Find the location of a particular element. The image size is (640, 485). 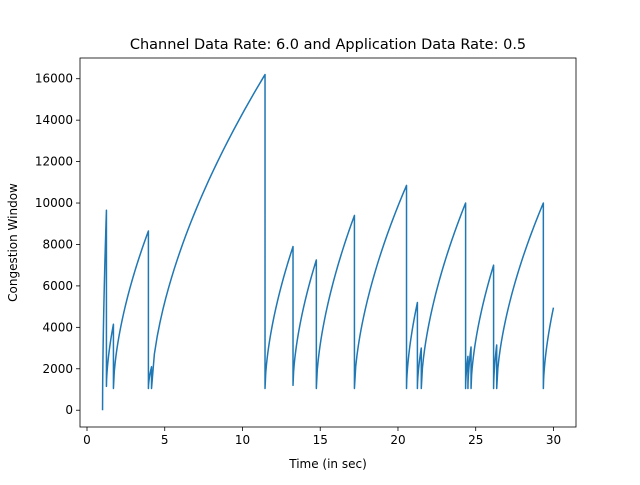

y-tick-label: 4000 is located at coordinates (57, 327).